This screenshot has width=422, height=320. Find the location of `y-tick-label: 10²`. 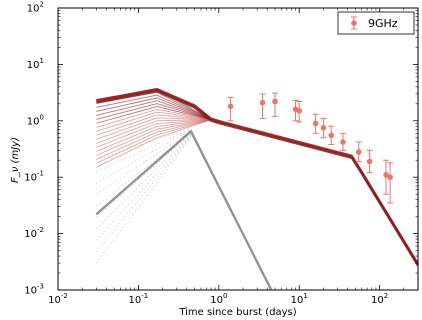

y-tick-label: 10² is located at coordinates (35, 8).